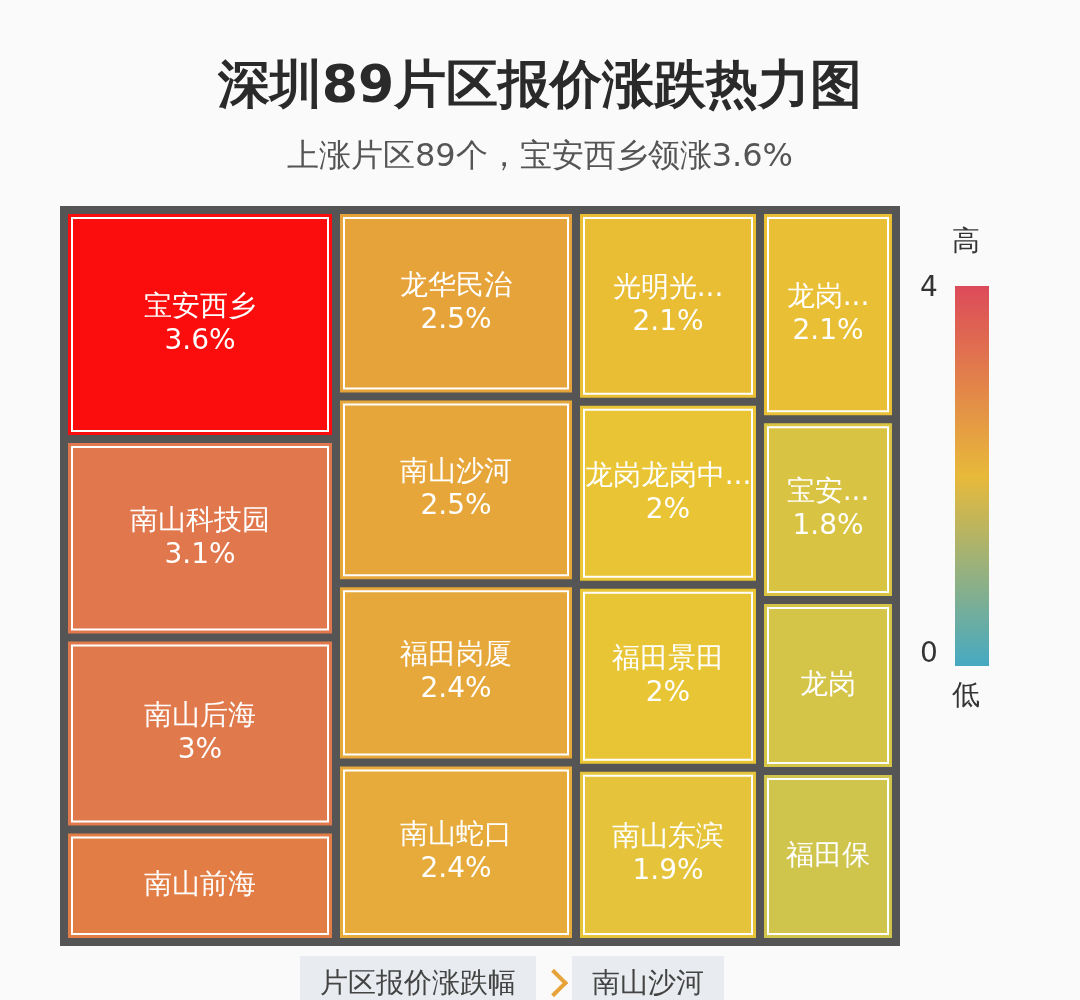 The height and width of the screenshot is (1000, 1080). Describe the element at coordinates (456, 654) in the screenshot. I see `category-label: 福田岗厦` at that location.